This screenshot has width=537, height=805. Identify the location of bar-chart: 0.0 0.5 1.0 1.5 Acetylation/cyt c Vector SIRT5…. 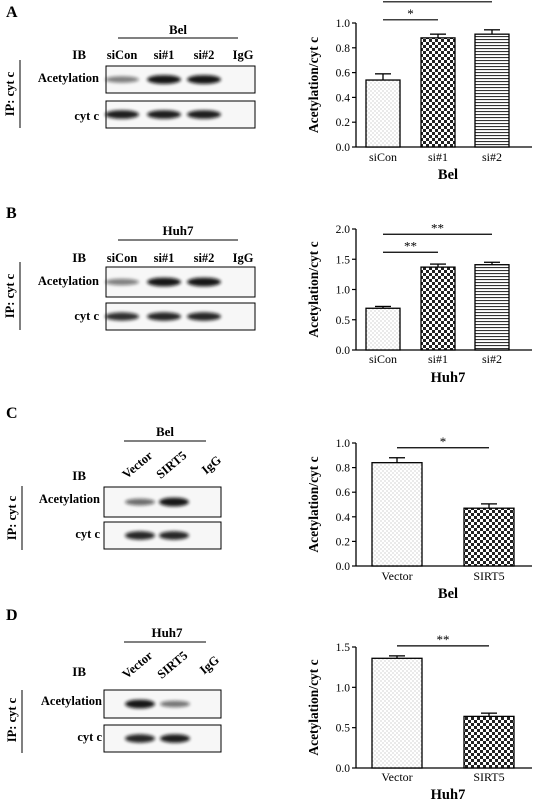
(419, 717).